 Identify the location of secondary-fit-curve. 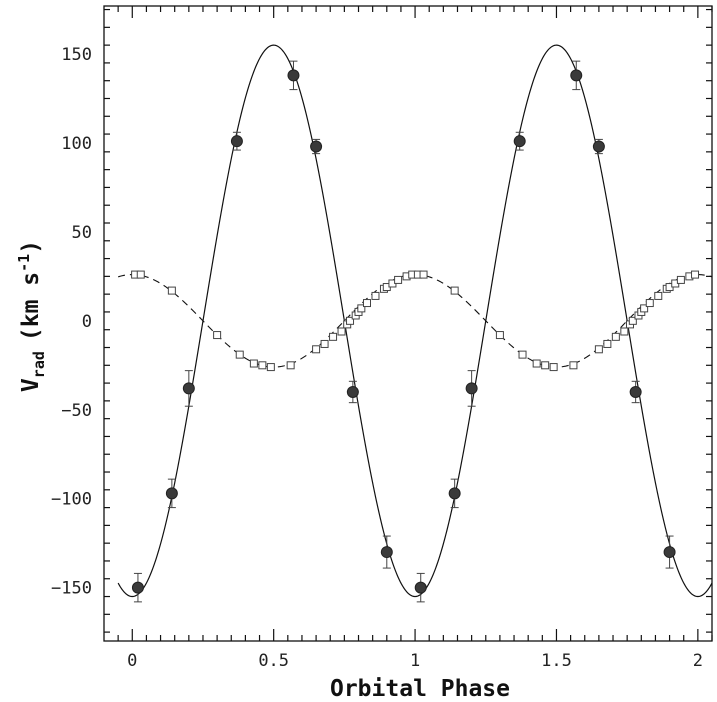
(415, 321).